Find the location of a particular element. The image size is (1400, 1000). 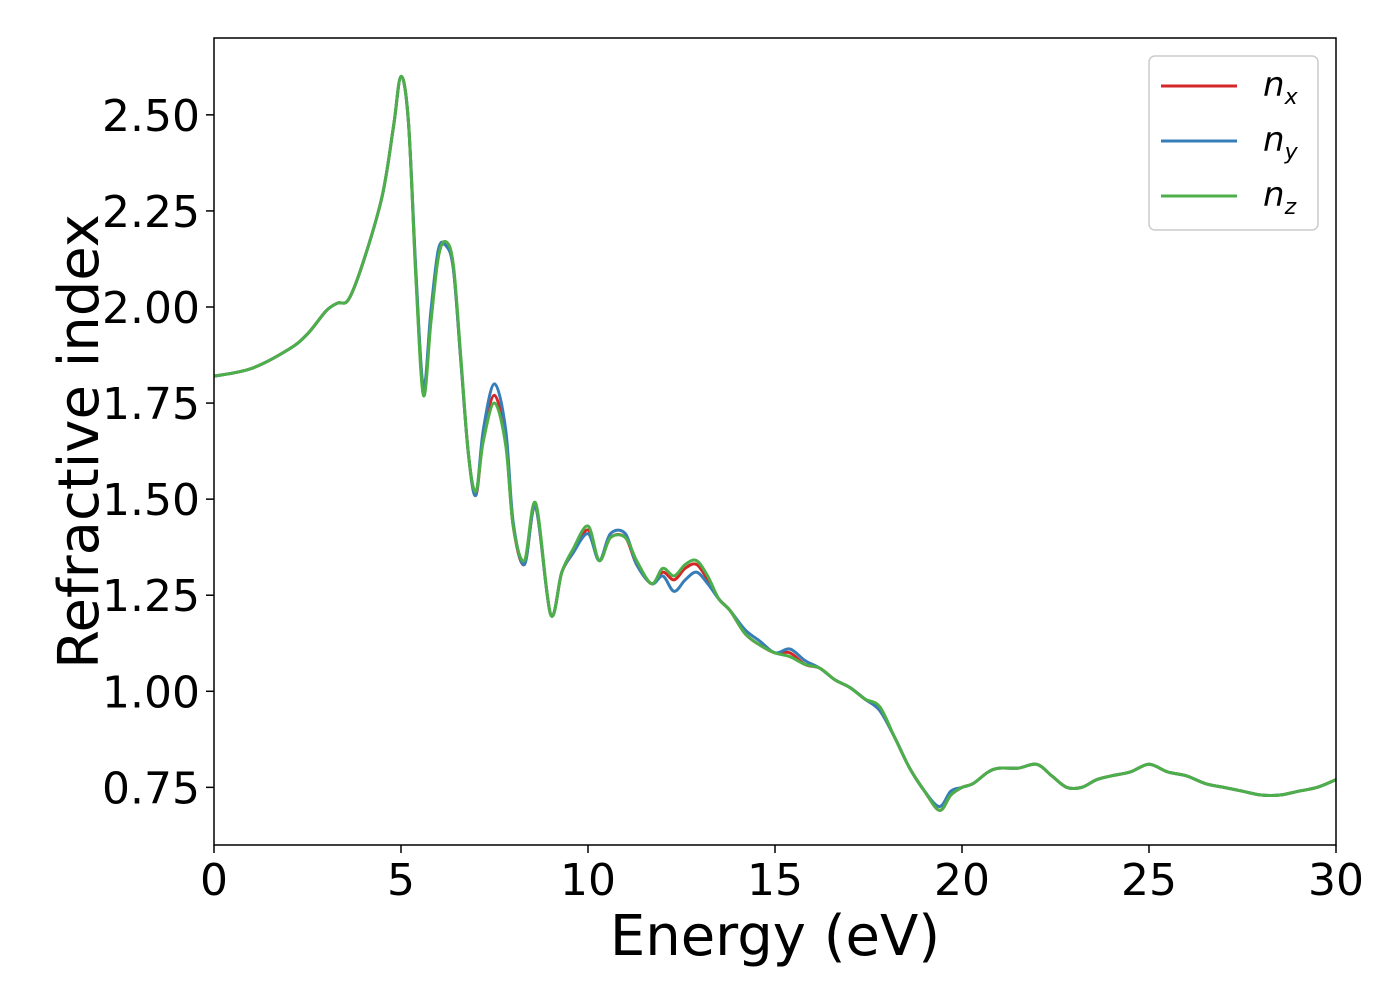

x-tick-label: 25 is located at coordinates (1149, 880).